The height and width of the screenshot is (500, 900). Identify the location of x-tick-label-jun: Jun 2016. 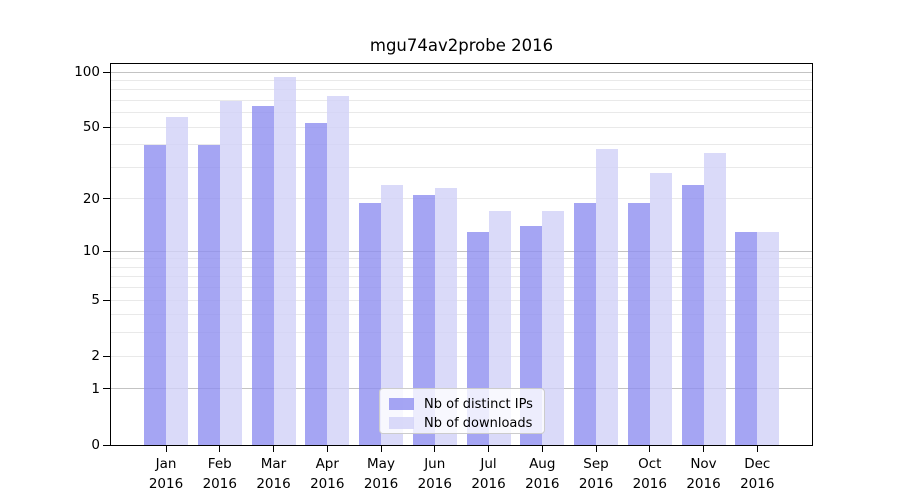
(435, 474).